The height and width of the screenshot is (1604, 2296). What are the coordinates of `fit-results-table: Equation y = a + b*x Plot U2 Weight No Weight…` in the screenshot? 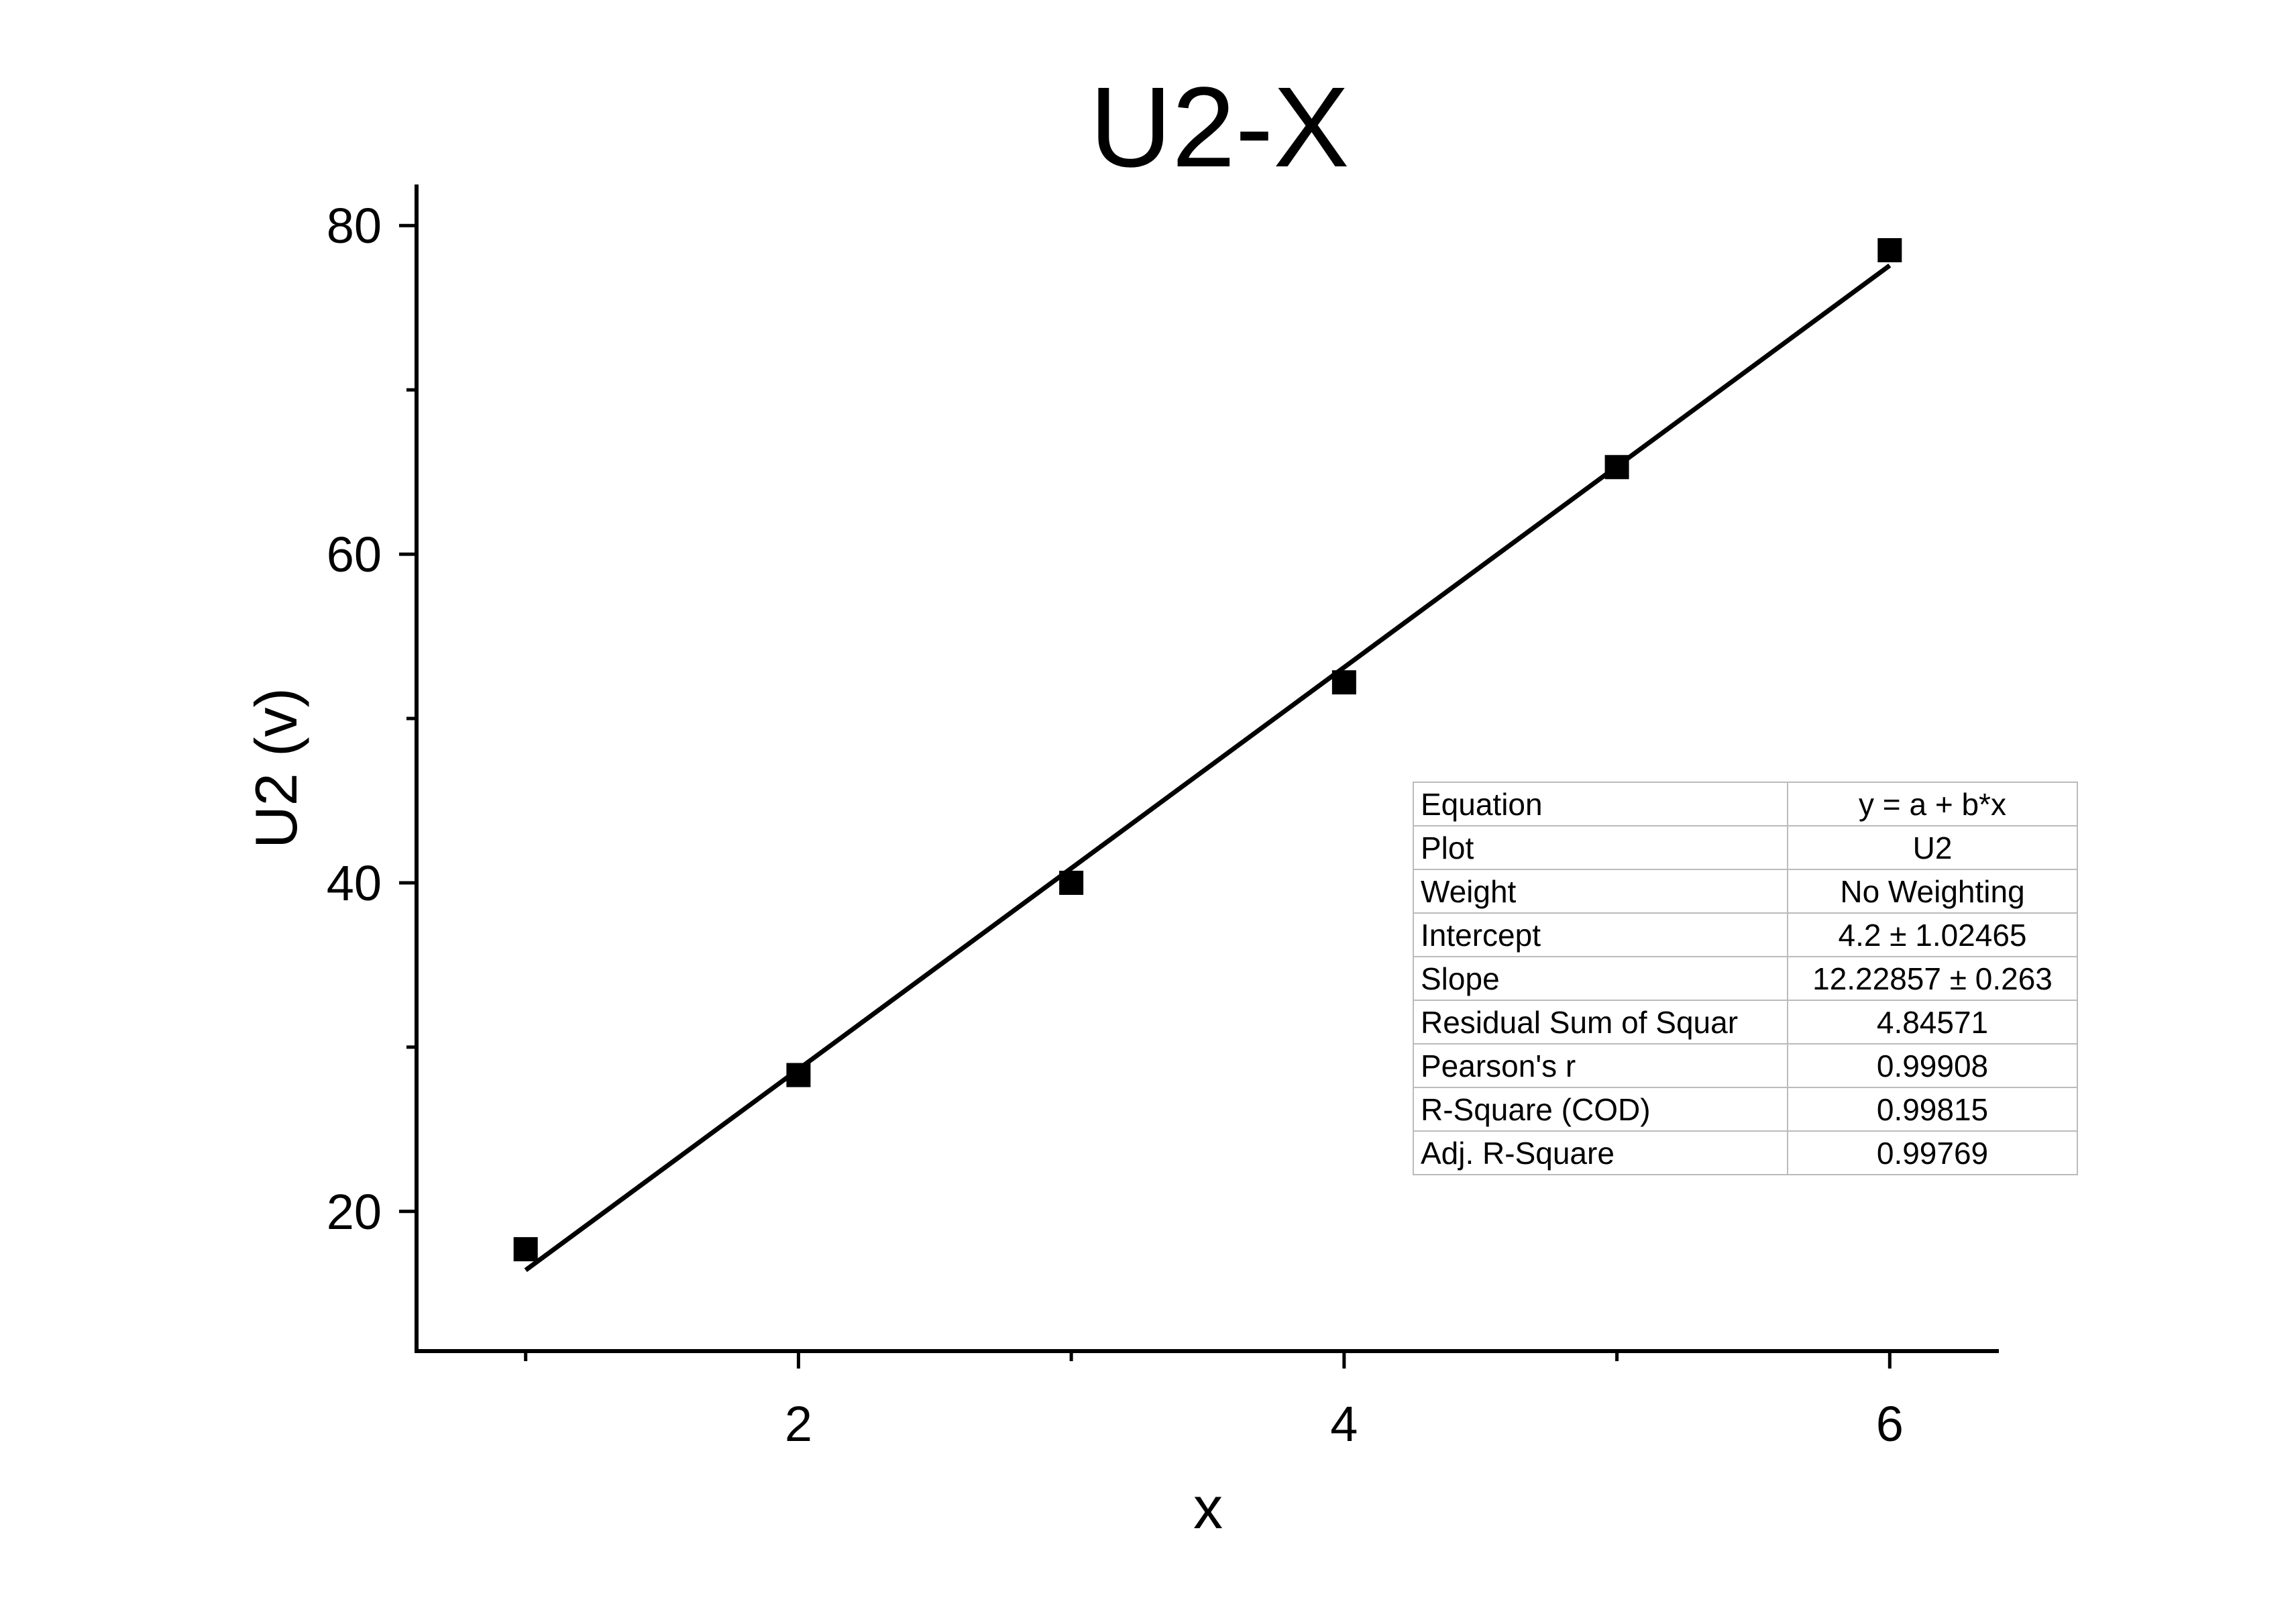 It's located at (1746, 978).